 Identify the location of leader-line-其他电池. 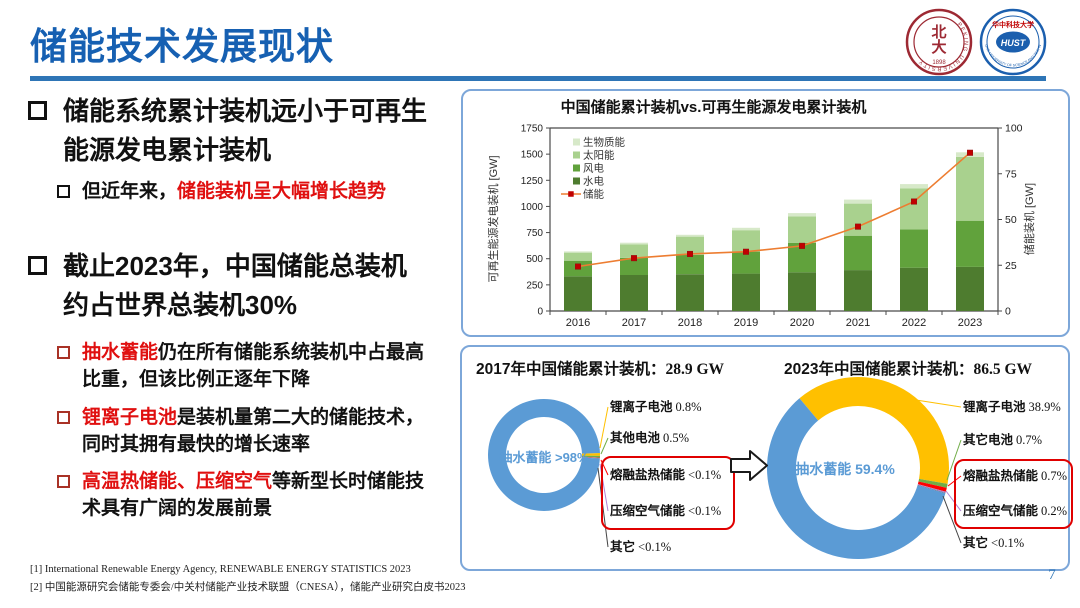
(604, 446).